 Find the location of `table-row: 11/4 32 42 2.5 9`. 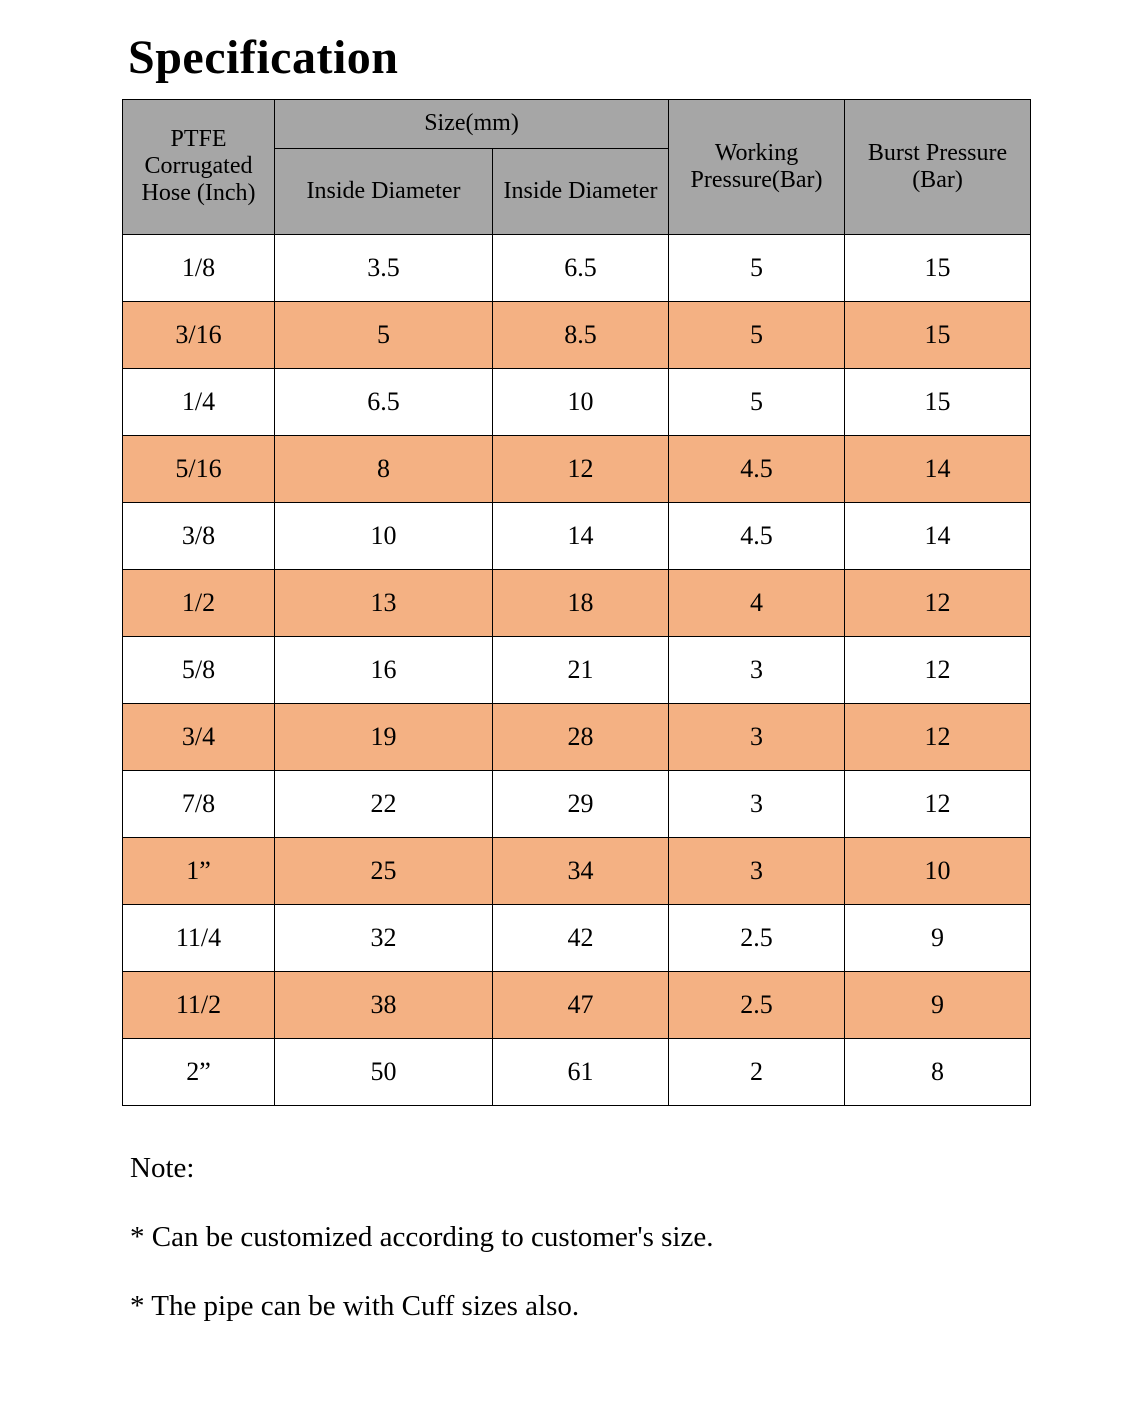

table-row: 11/4 32 42 2.5 9 is located at coordinates (577, 937).